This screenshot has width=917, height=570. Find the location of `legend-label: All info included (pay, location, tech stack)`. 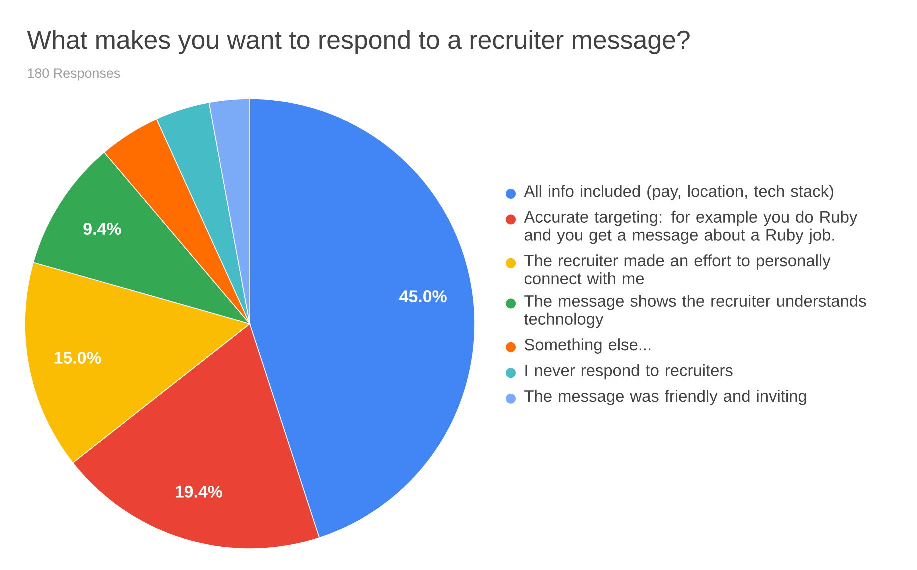

legend-label: All info included (pay, location, tech stack) is located at coordinates (679, 193).